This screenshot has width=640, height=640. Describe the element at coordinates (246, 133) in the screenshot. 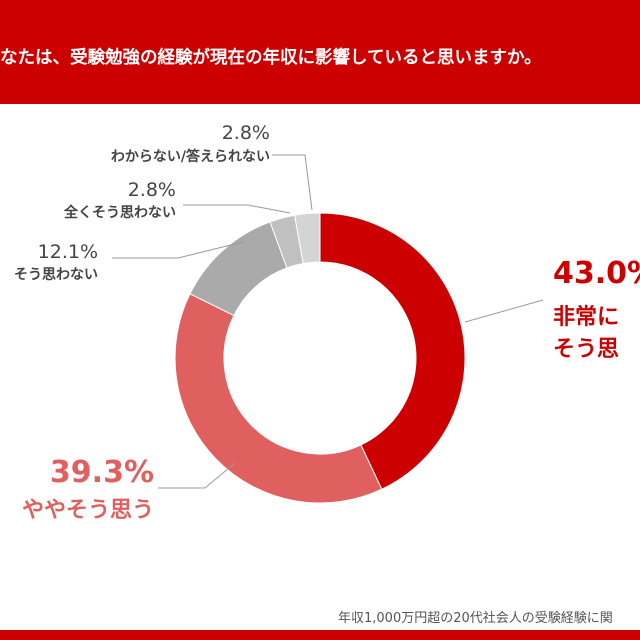

I see `slice-5-pct: 2.8%` at that location.